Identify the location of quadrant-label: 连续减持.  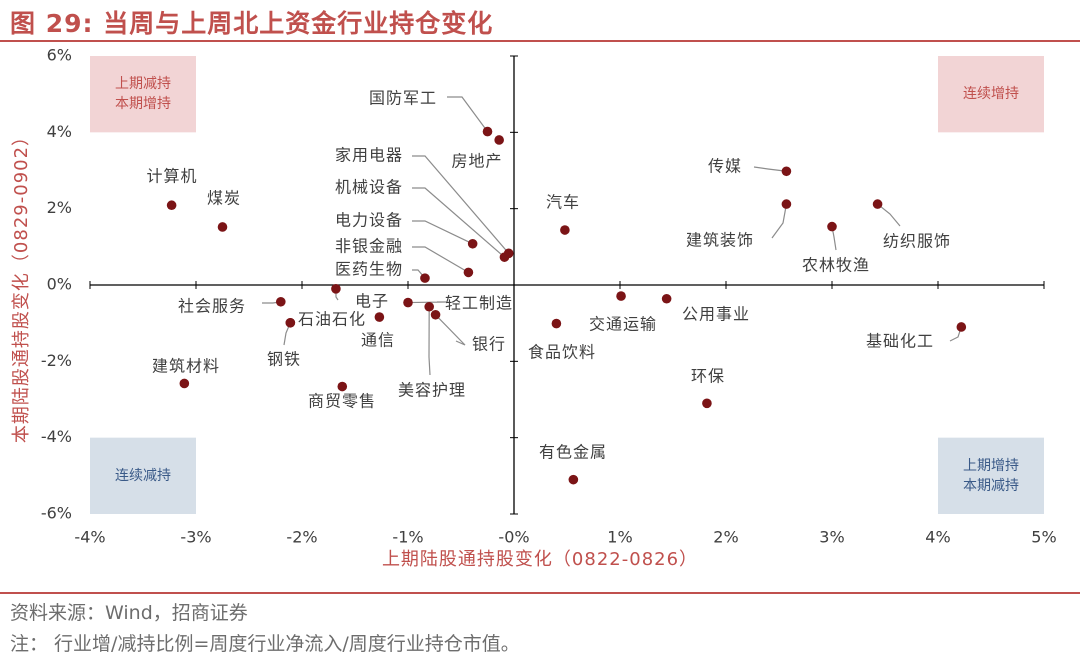
(143, 475).